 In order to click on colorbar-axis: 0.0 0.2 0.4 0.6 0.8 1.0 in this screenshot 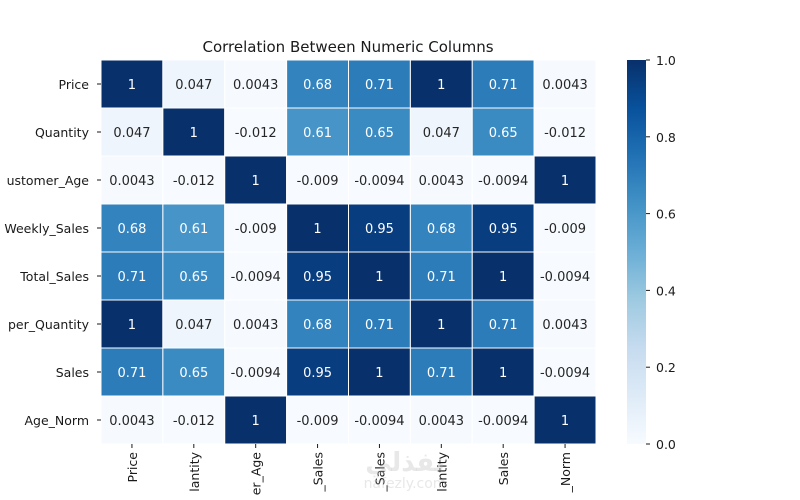, I will do `click(661, 252)`.